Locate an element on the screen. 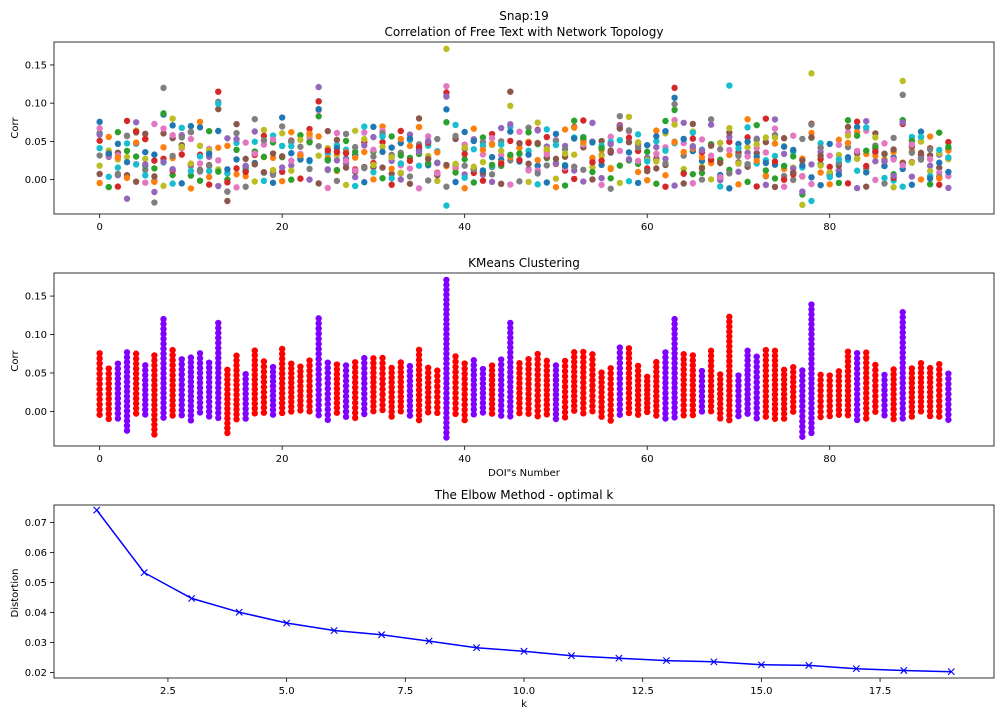 Image resolution: width=1008 pixels, height=720 pixels. kmeans-x-tick-label: 80 is located at coordinates (829, 459).